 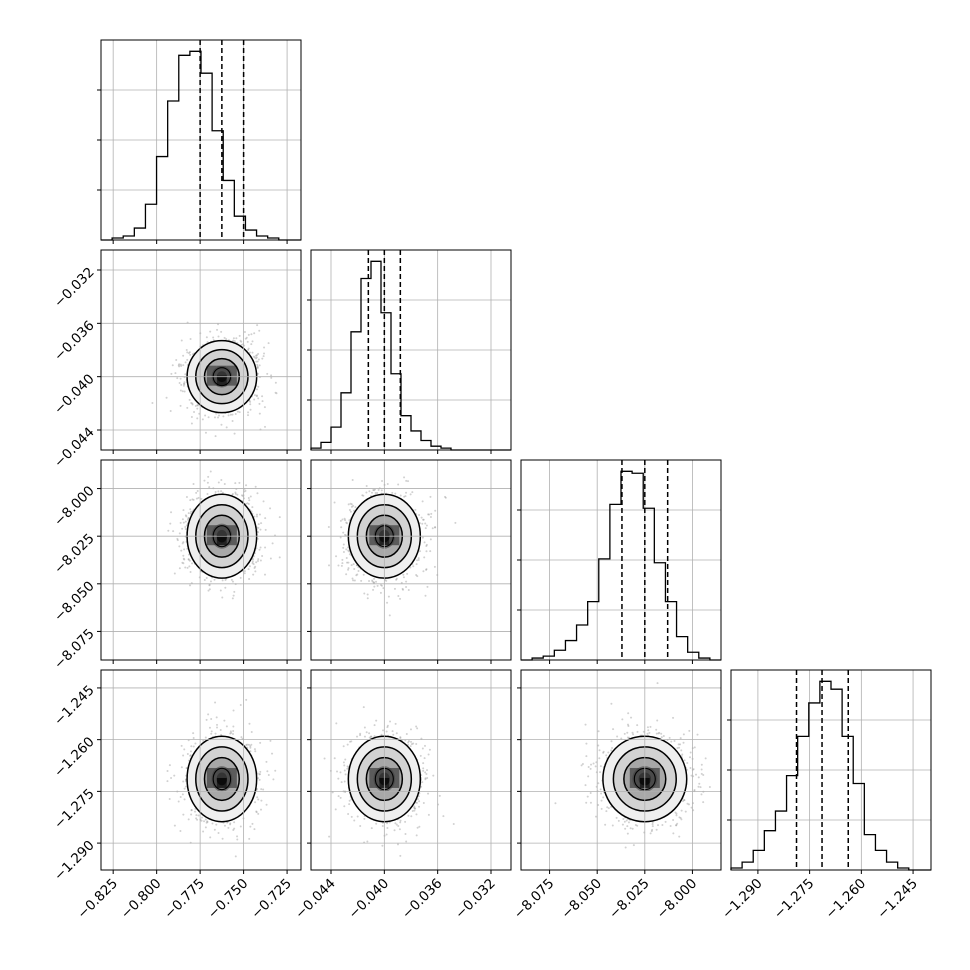 I want to click on x-tick-label: −0.800, so click(x=141, y=899).